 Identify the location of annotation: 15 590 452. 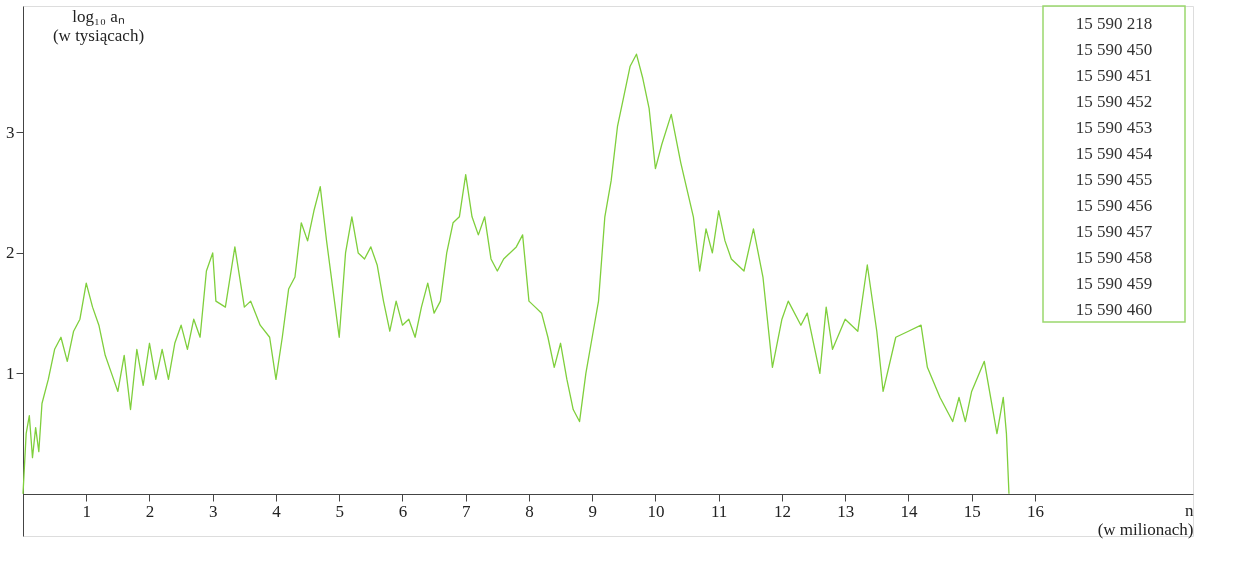
(1114, 102).